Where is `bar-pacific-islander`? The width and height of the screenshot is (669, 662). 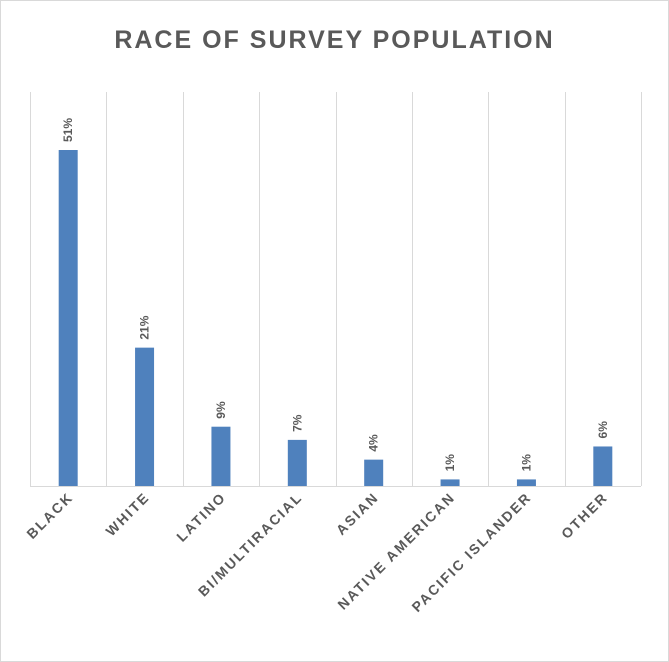
bar-pacific-islander is located at coordinates (526, 482).